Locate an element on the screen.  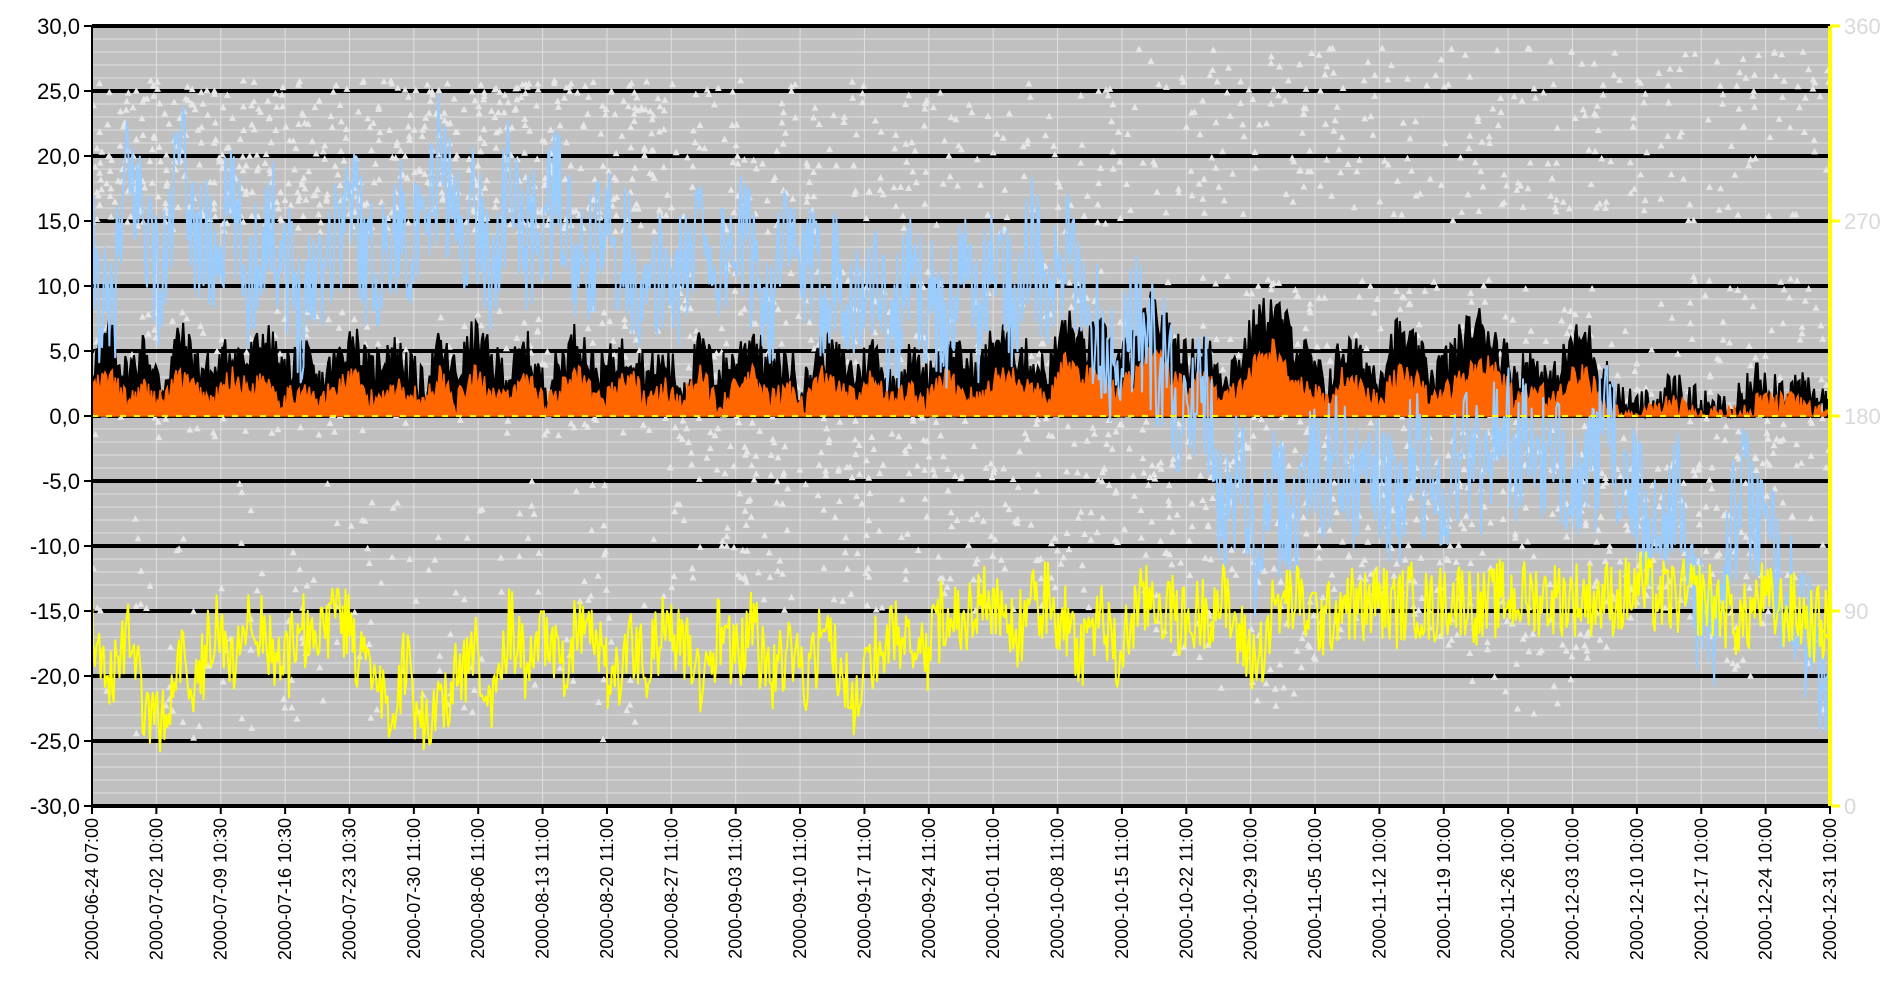
y-tick-label: 30,0 is located at coordinates (58, 26).